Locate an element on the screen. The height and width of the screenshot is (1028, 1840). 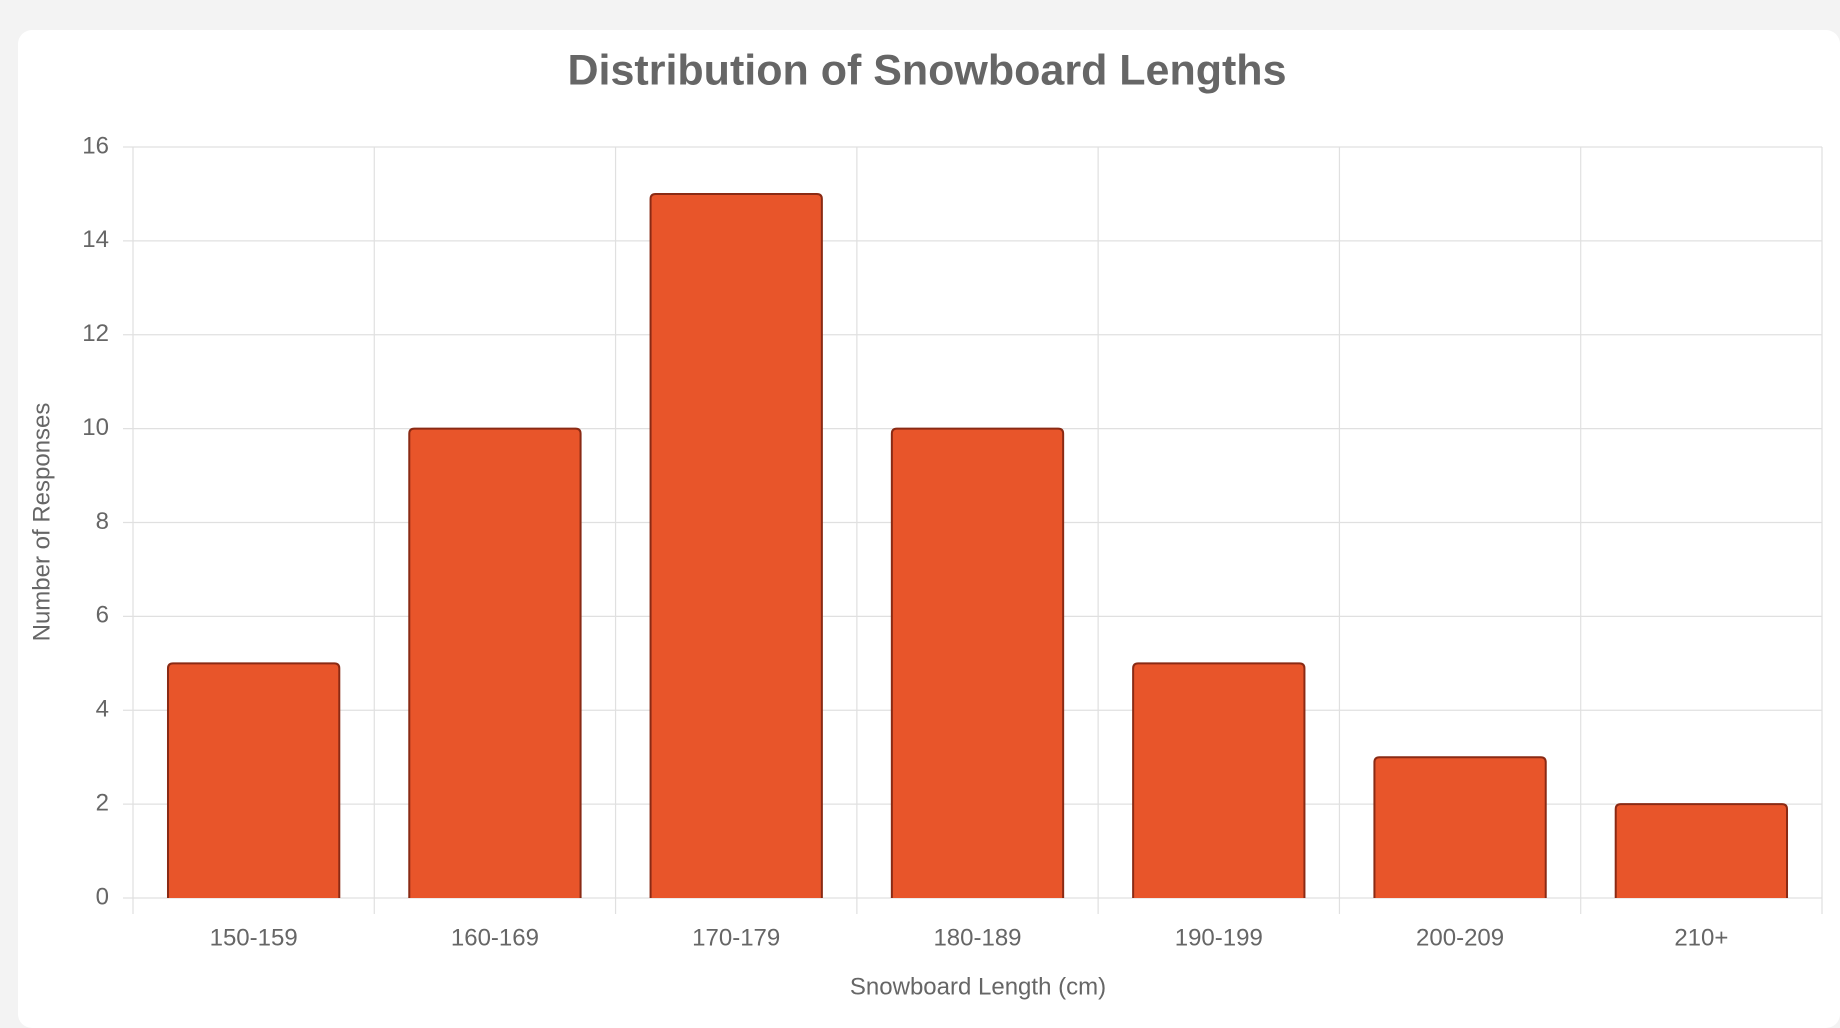
y-tick-label: 6 is located at coordinates (102, 615).